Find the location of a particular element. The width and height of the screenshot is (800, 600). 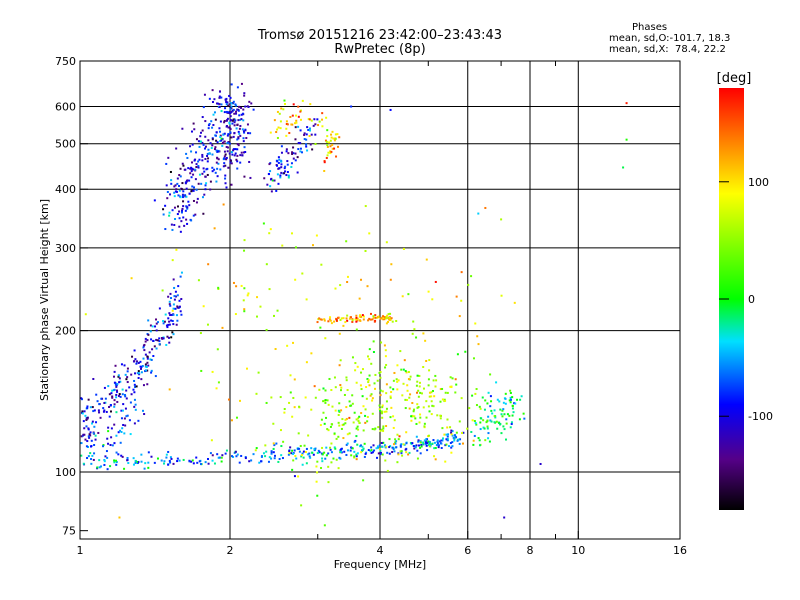

x-axis-label: Frequency [MHz] is located at coordinates (380, 564).